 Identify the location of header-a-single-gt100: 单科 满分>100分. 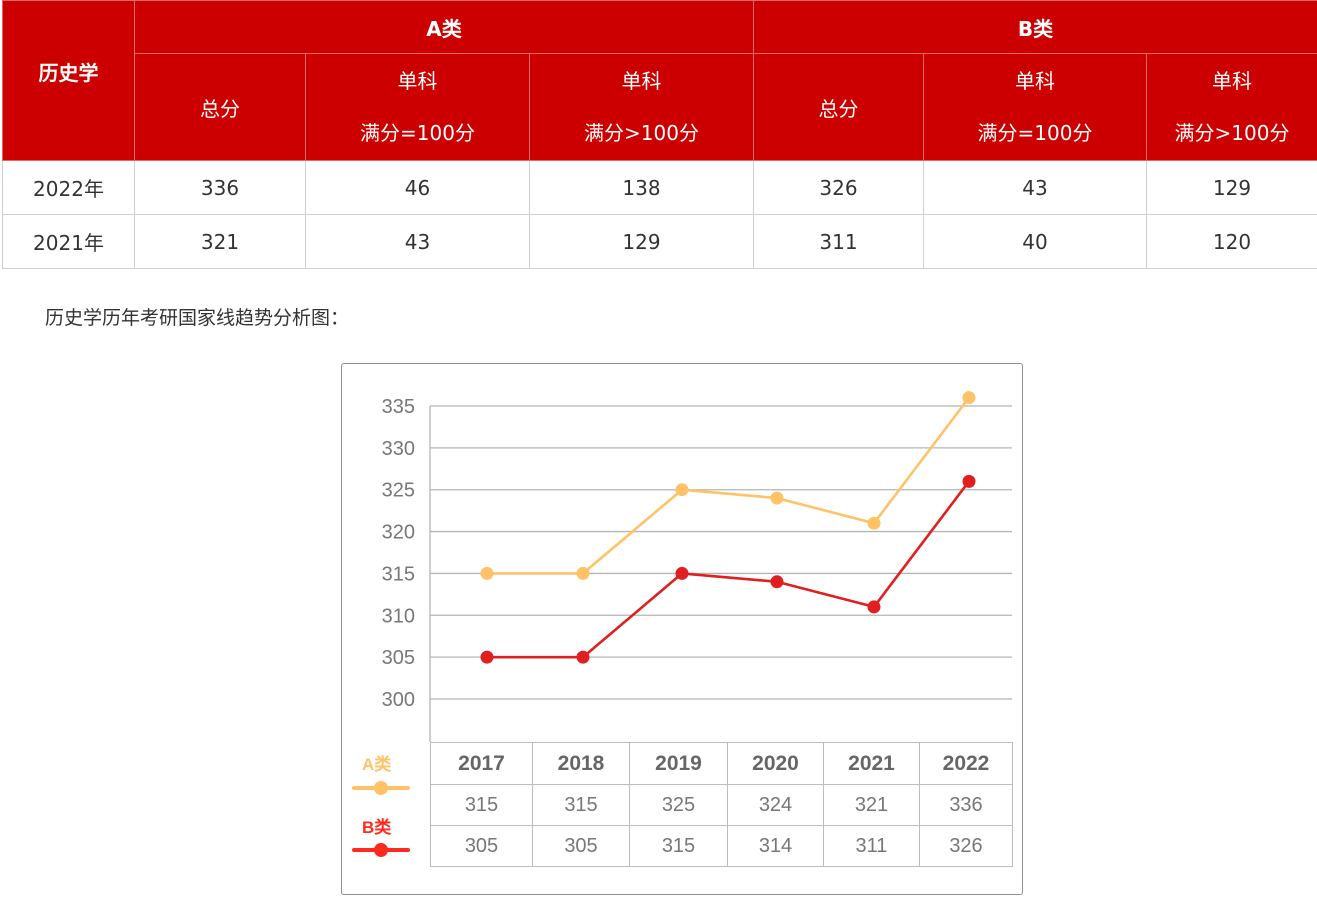
(641, 107).